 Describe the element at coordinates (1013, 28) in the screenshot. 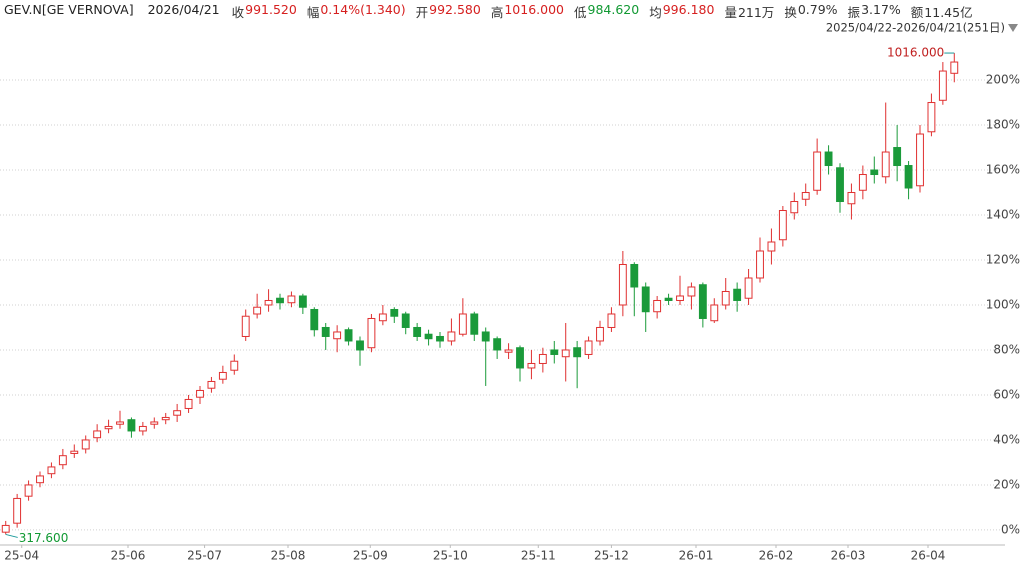

I see `range-dropdown` at that location.